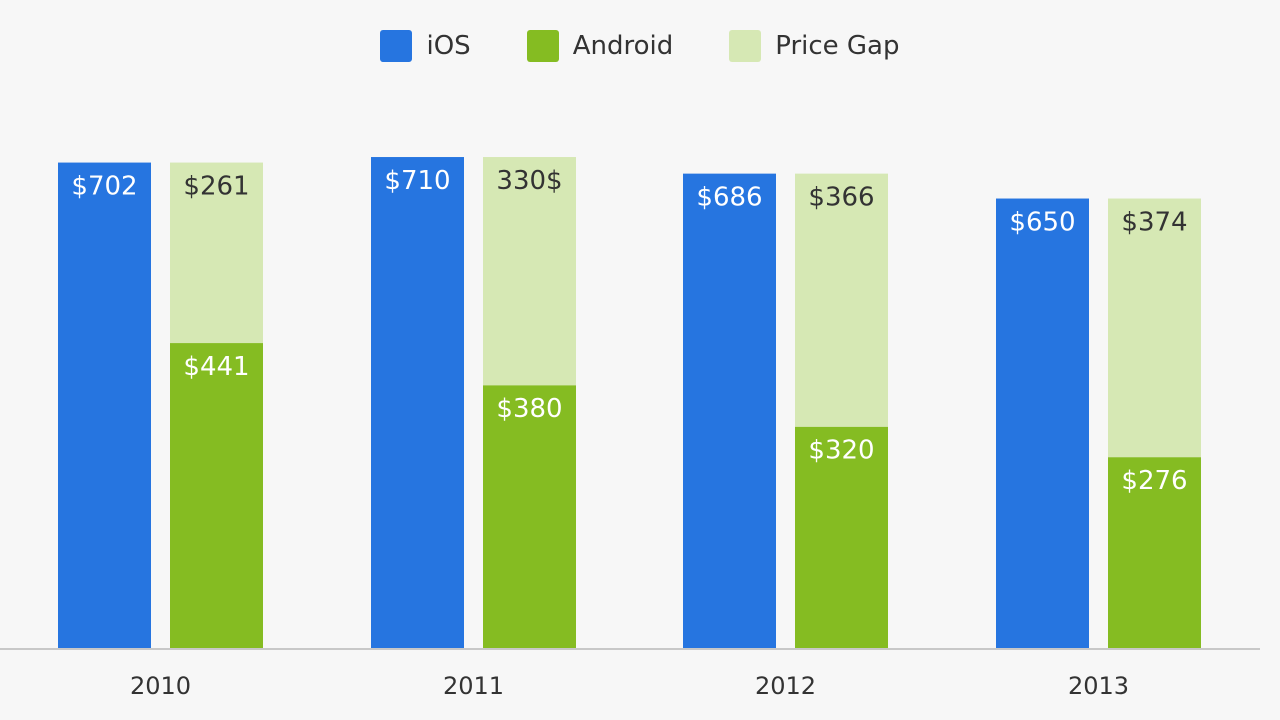 Image resolution: width=1280 pixels, height=720 pixels. What do you see at coordinates (1042, 223) in the screenshot?
I see `data-label-ios-2013: $650` at bounding box center [1042, 223].